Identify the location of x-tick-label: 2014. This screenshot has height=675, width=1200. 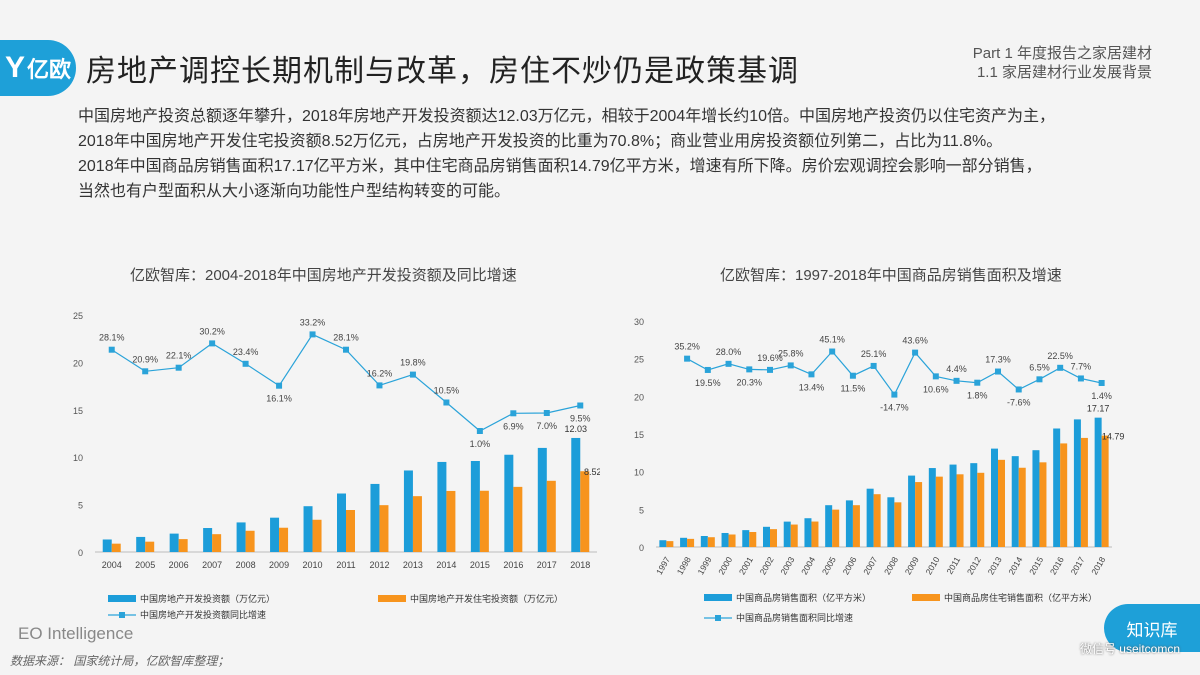
(446, 565).